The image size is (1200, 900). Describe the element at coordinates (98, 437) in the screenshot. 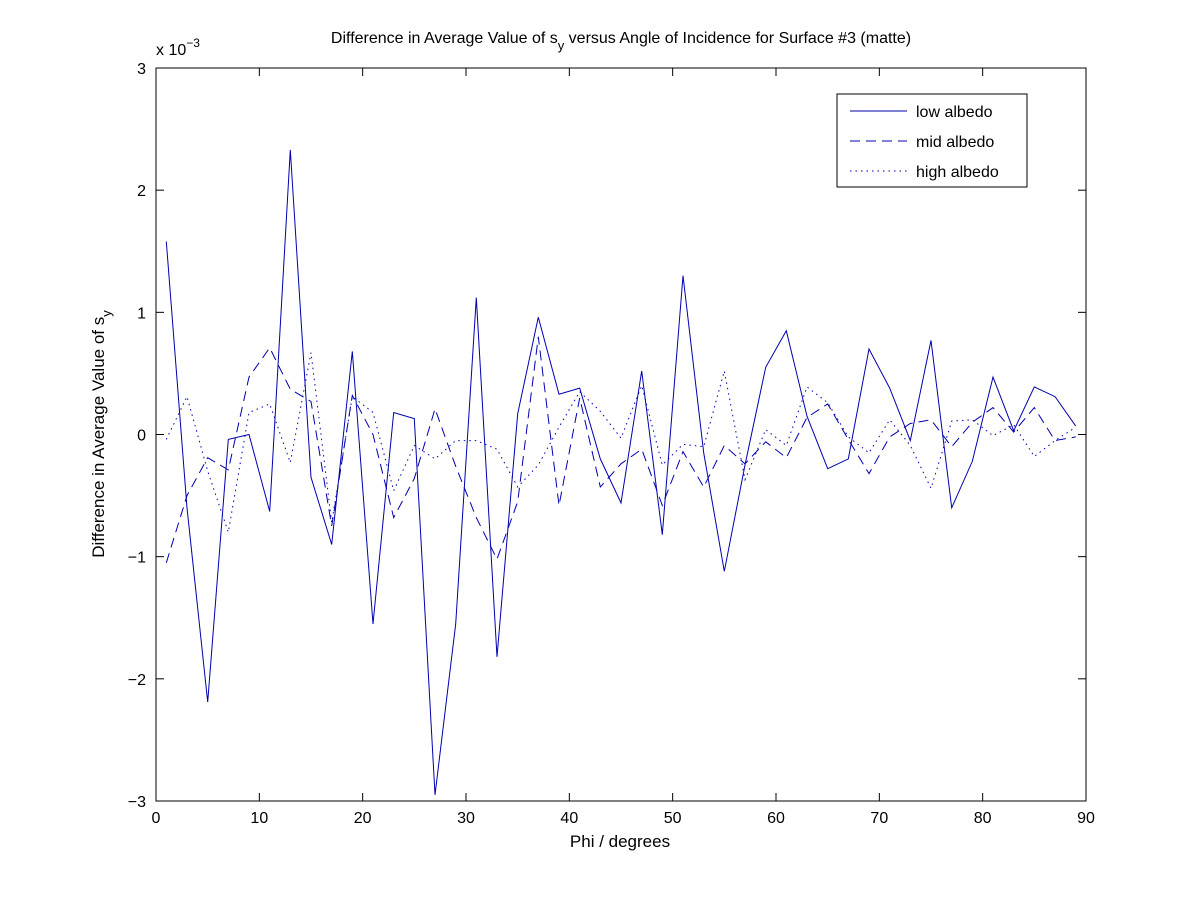

I see `y-axis-label-main: Difference in Average Value of s` at that location.